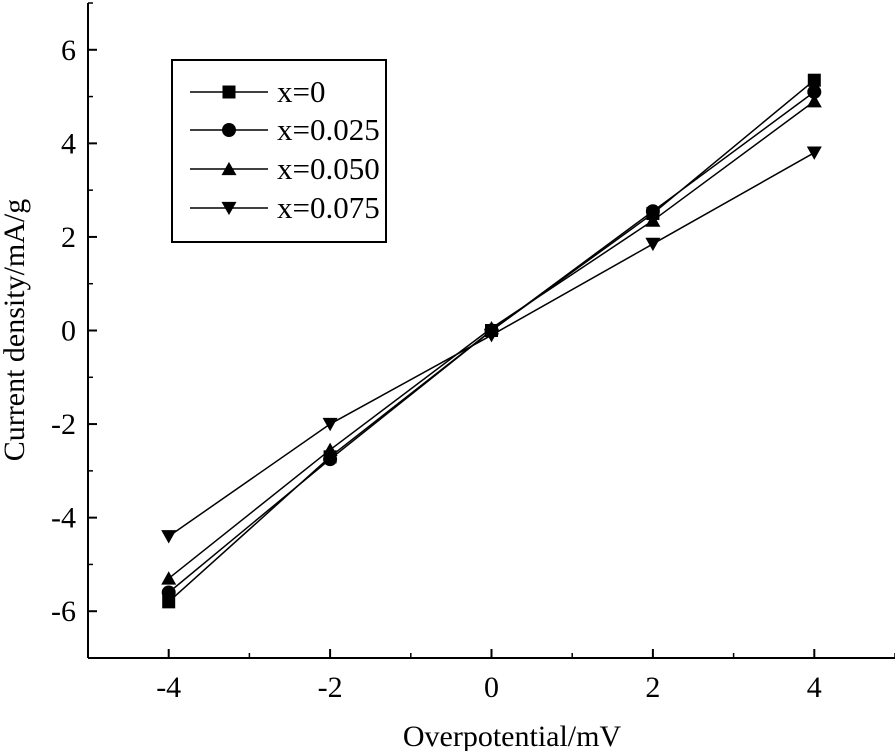 The width and height of the screenshot is (895, 751). I want to click on y-tick-label: 6, so click(68, 50).